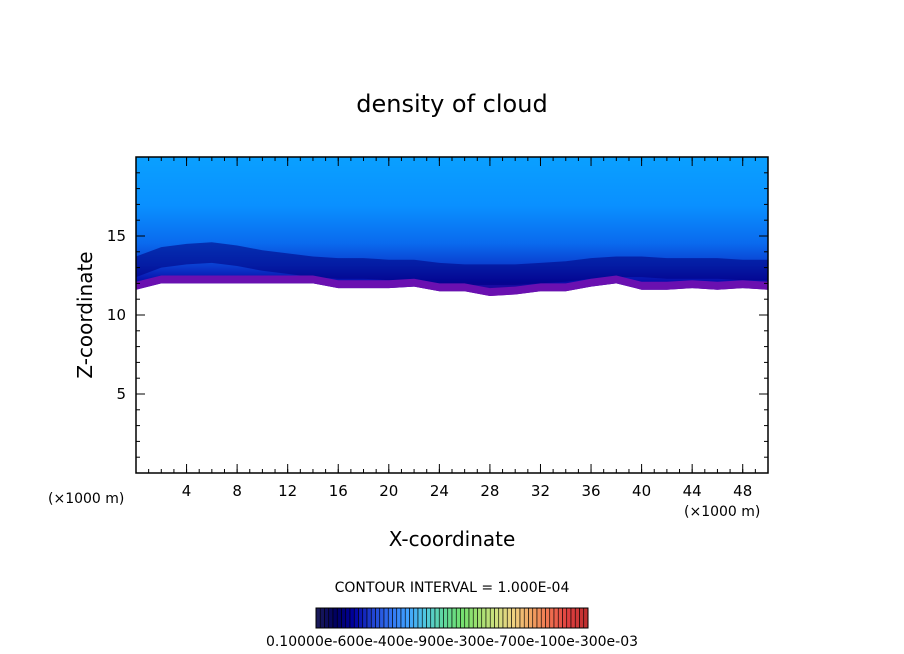 Image resolution: width=904 pixels, height=654 pixels. What do you see at coordinates (452, 285) in the screenshot?
I see `cloud-base-band` at bounding box center [452, 285].